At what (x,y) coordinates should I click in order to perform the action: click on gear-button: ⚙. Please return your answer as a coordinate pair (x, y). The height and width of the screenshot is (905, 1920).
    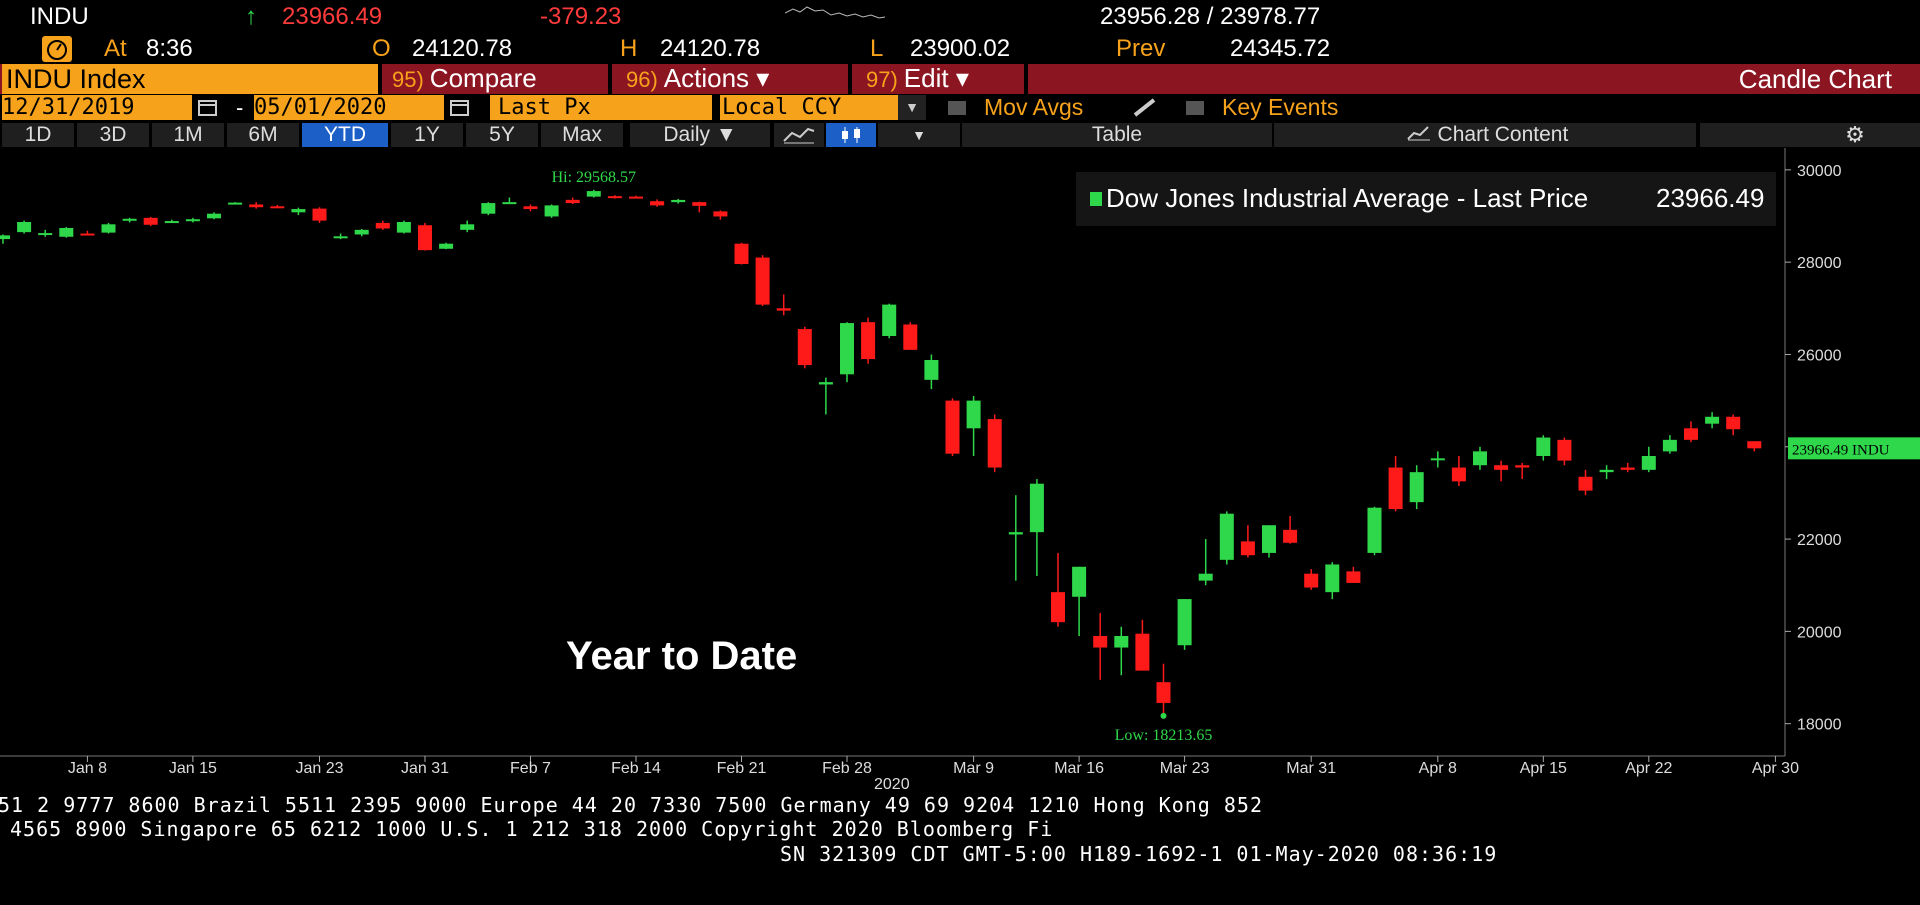
    Looking at the image, I should click on (1810, 135).